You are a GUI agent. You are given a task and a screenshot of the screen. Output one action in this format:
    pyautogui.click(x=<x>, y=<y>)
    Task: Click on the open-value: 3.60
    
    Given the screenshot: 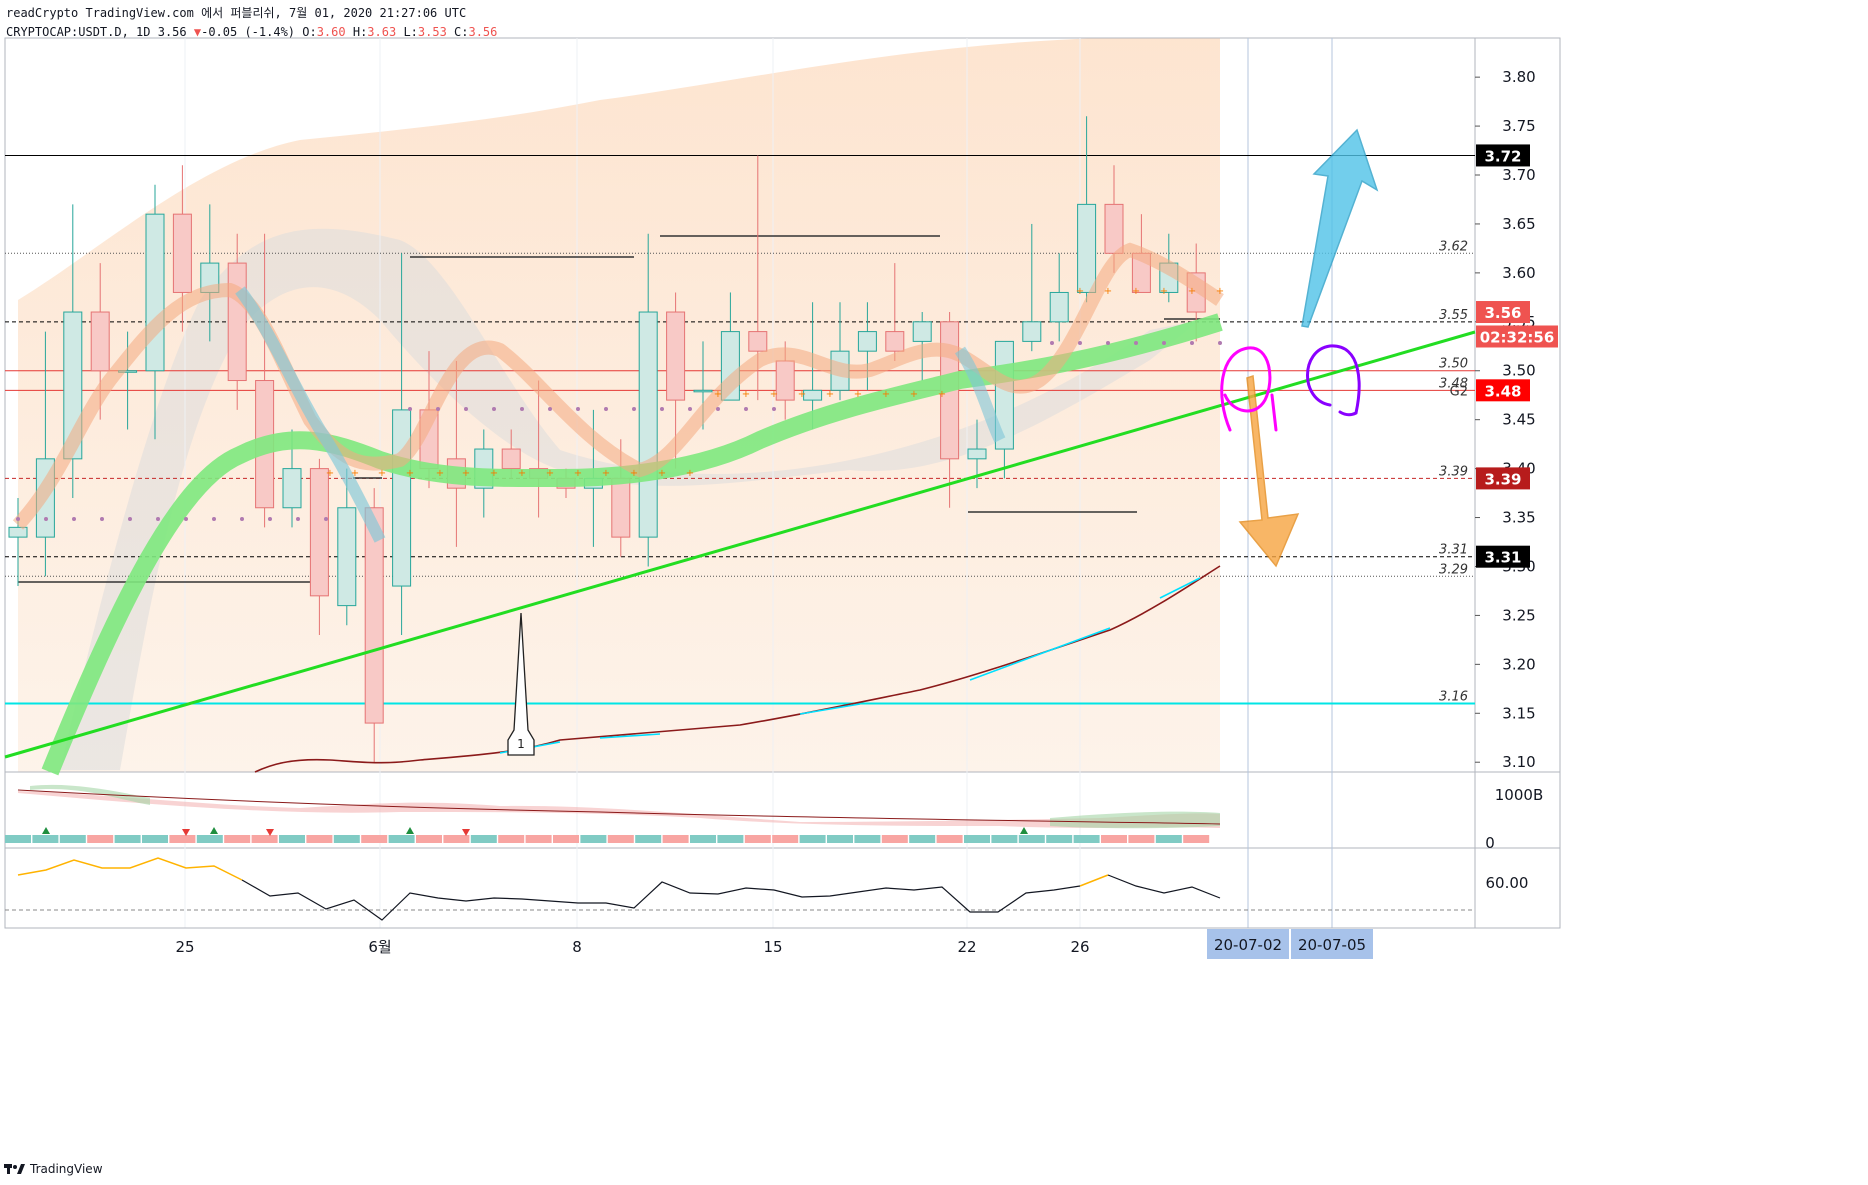 What is the action you would take?
    pyautogui.click(x=331, y=32)
    